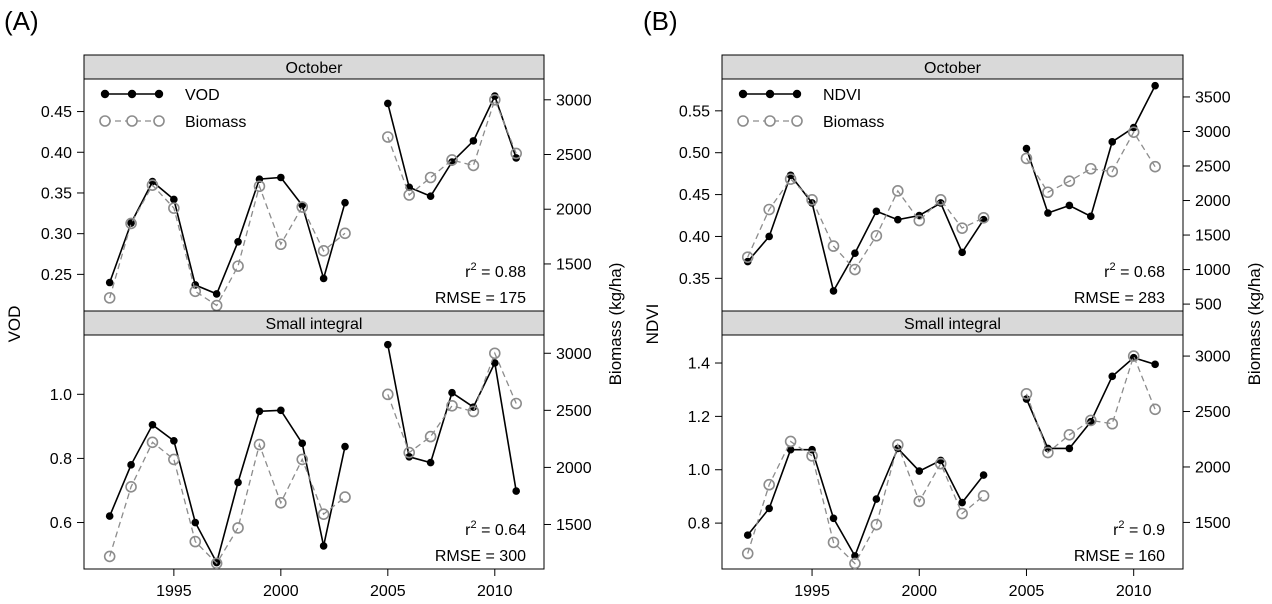 The image size is (1272, 604). I want to click on y-left-tick-label: 0.50, so click(694, 153).